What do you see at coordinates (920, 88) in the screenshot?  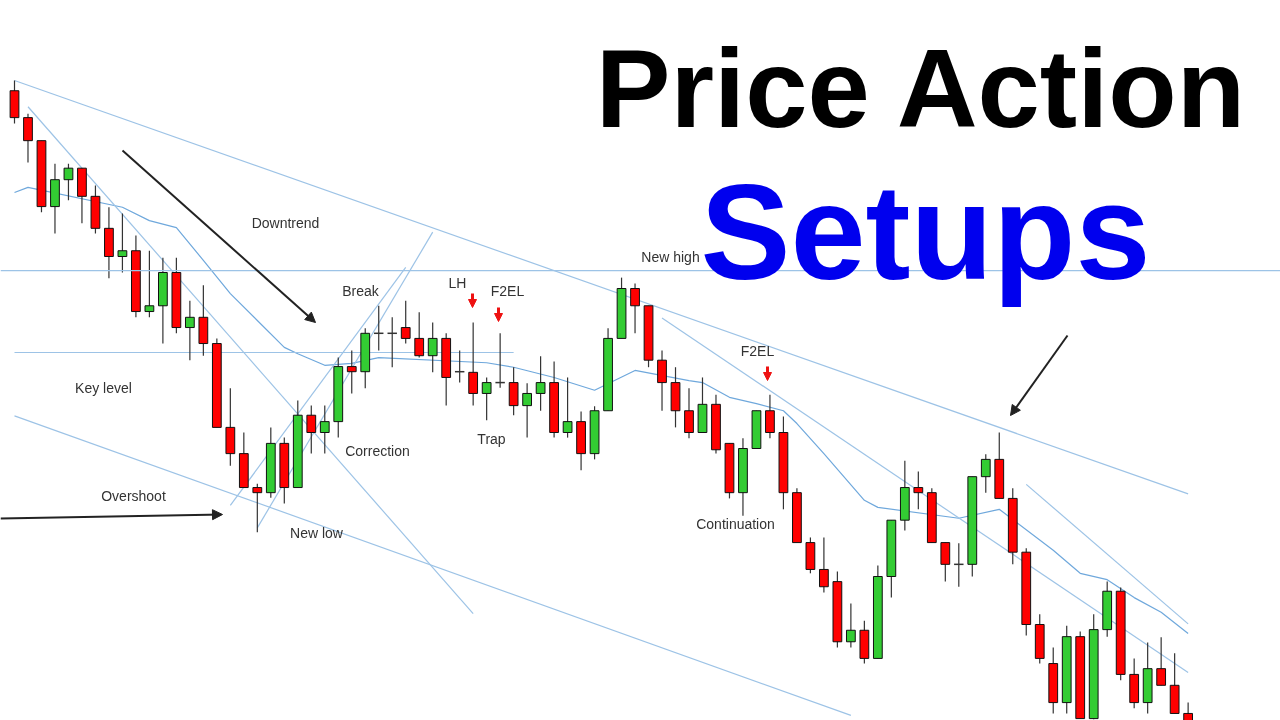 I see `chart-title: Price Action` at bounding box center [920, 88].